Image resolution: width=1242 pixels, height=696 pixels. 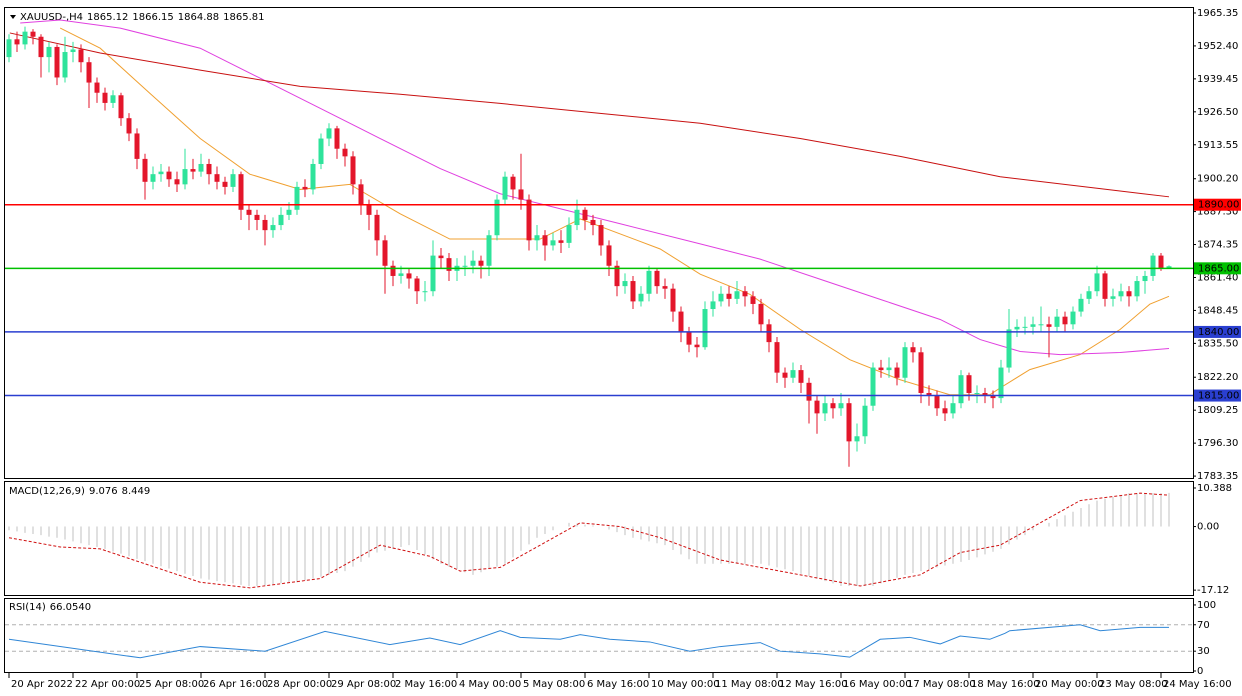 What do you see at coordinates (1218, 396) in the screenshot?
I see `level-label: 1815.00` at bounding box center [1218, 396].